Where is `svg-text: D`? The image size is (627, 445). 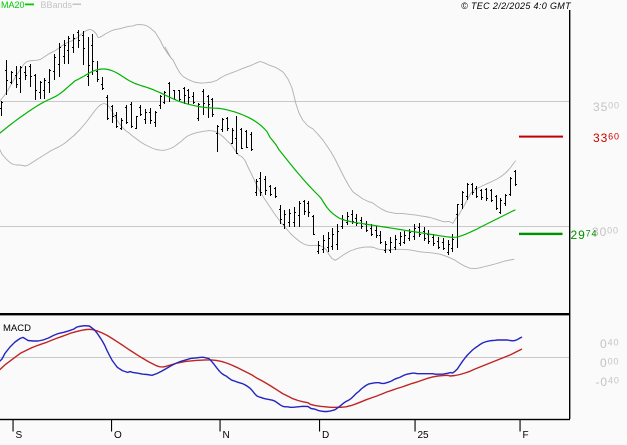 svg-text: D is located at coordinates (325, 435).